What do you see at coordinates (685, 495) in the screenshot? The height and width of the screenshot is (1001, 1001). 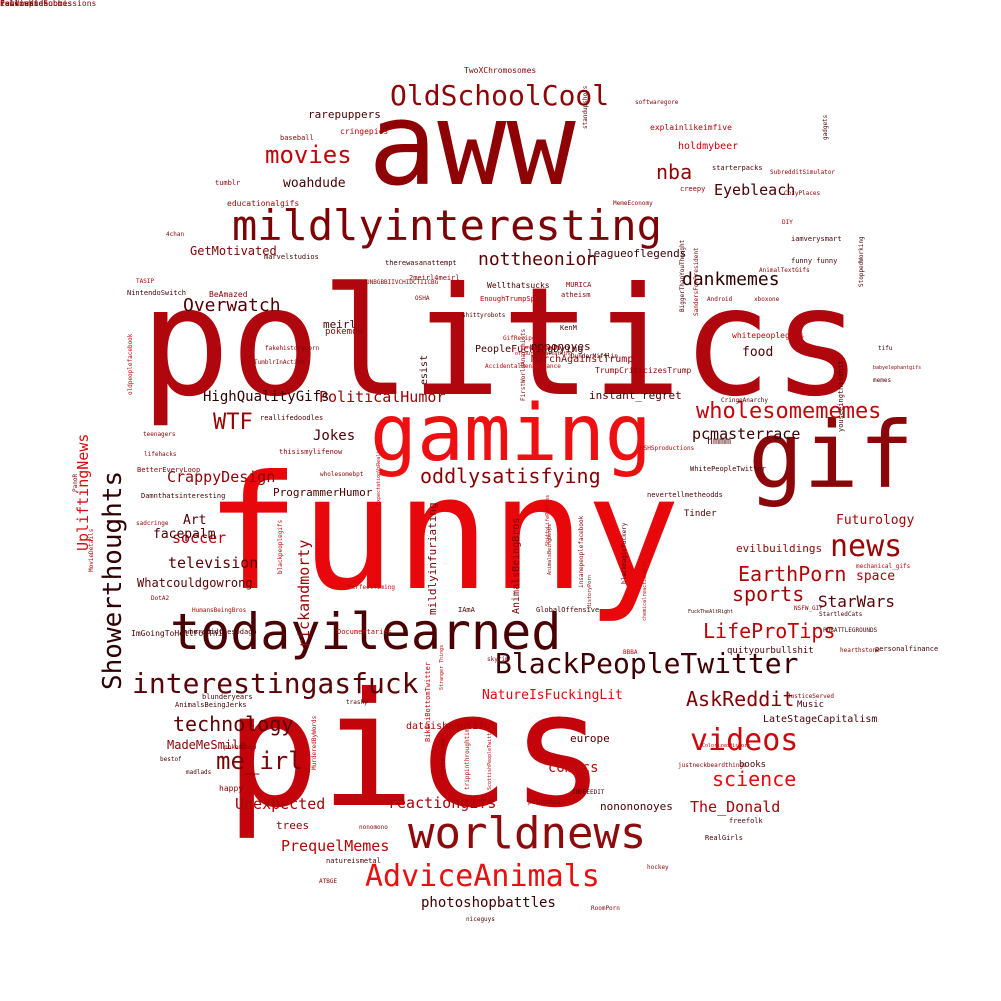 I see `cloud-word: nevertellmetheodds` at bounding box center [685, 495].